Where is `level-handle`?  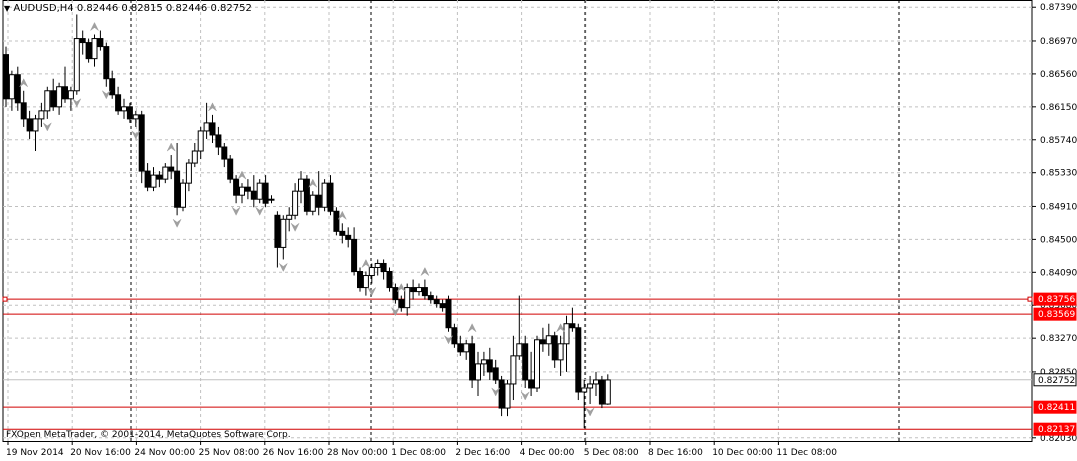 level-handle is located at coordinates (5, 299).